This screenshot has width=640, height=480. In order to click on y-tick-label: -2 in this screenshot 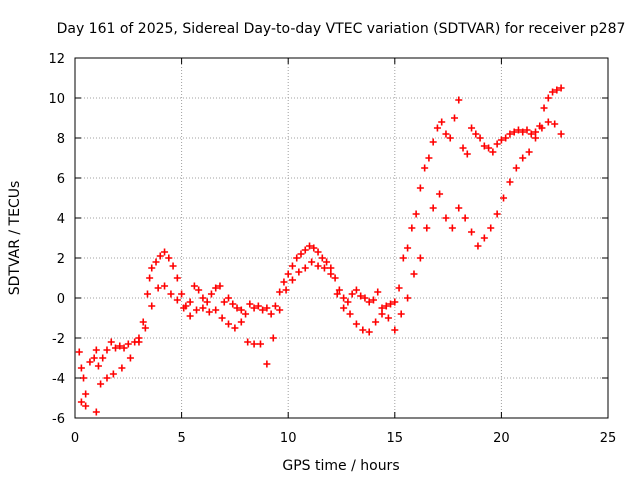, I will do `click(58, 339)`.